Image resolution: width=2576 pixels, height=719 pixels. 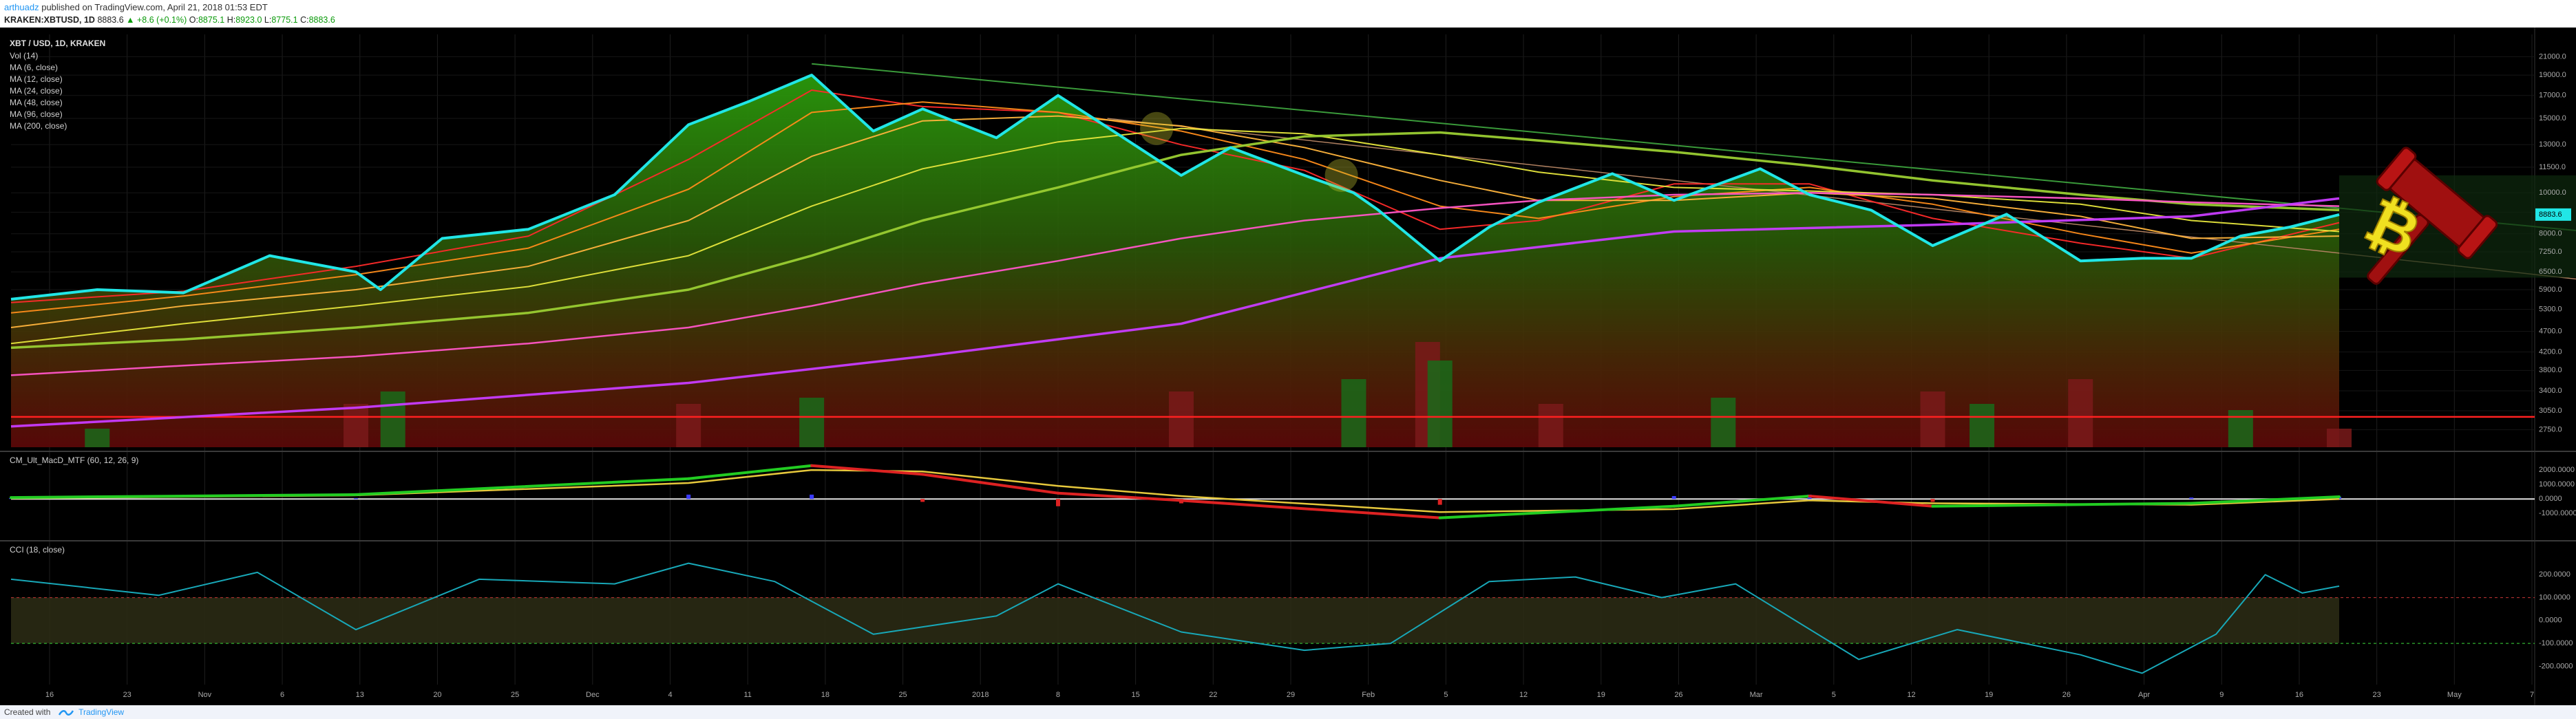 What do you see at coordinates (1272, 491) in the screenshot?
I see `macd-pane` at bounding box center [1272, 491].